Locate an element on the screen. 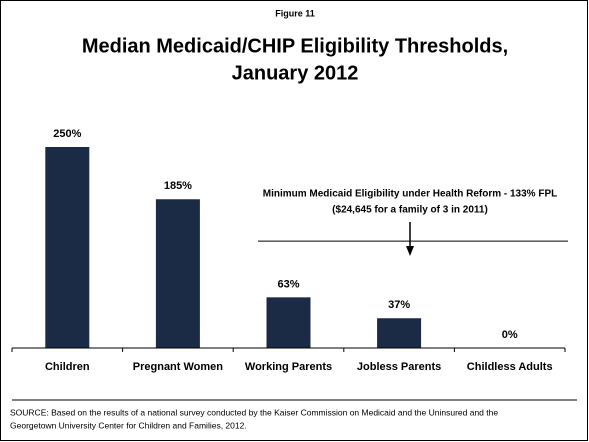 Image resolution: width=589 pixels, height=442 pixels. value-label: 0% is located at coordinates (510, 335).